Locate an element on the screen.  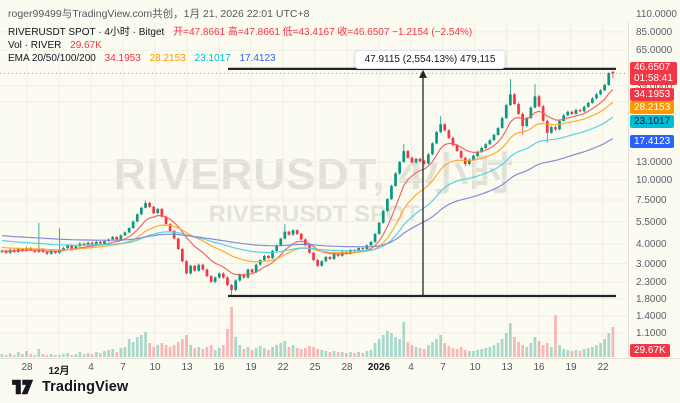
current-price-badge: 46.6507 01:58:41 is located at coordinates (653, 74).